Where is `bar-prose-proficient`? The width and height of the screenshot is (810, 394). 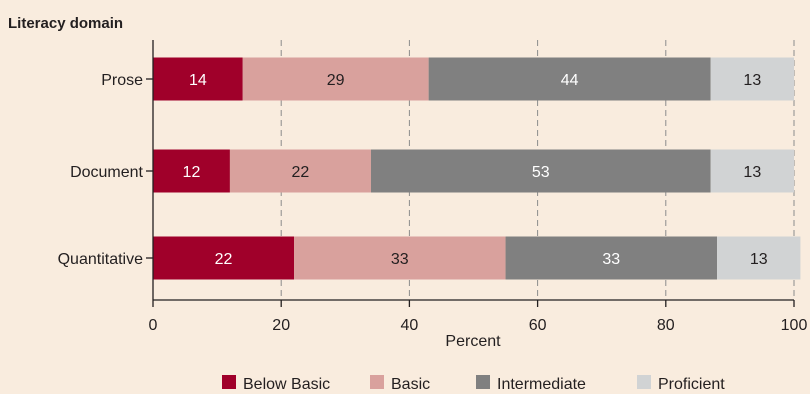 bar-prose-proficient is located at coordinates (752, 79).